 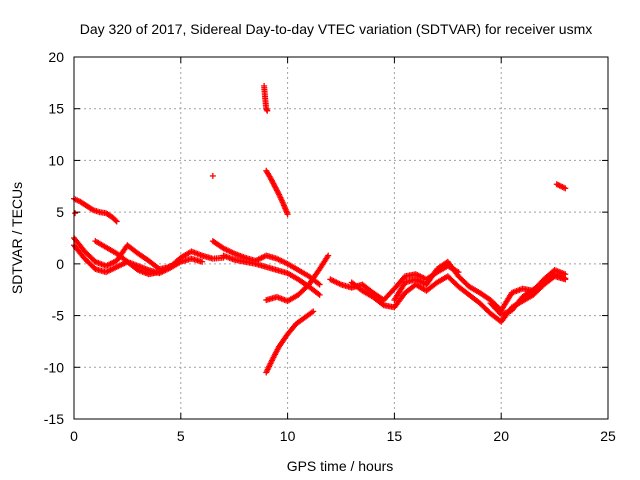 What do you see at coordinates (74, 436) in the screenshot?
I see `x-tick-label: 0` at bounding box center [74, 436].